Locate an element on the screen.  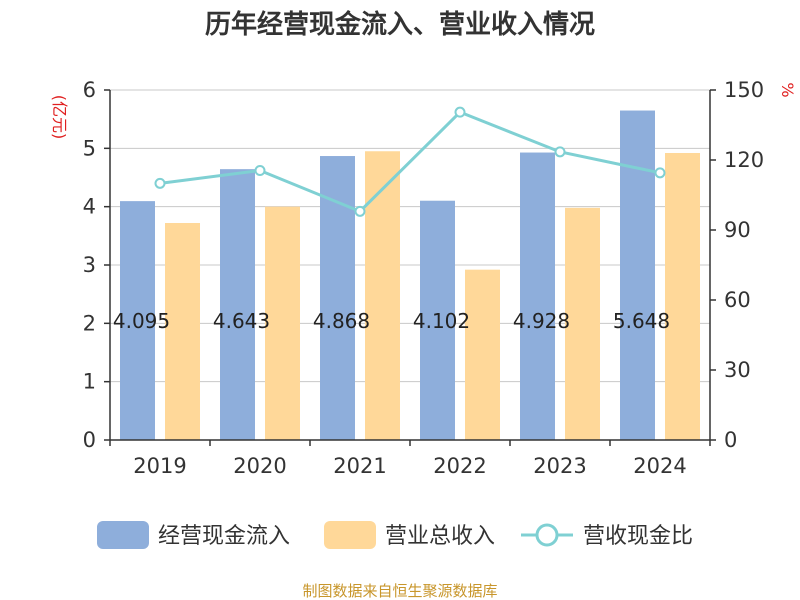
x-tick-label: 2023 is located at coordinates (559, 466).